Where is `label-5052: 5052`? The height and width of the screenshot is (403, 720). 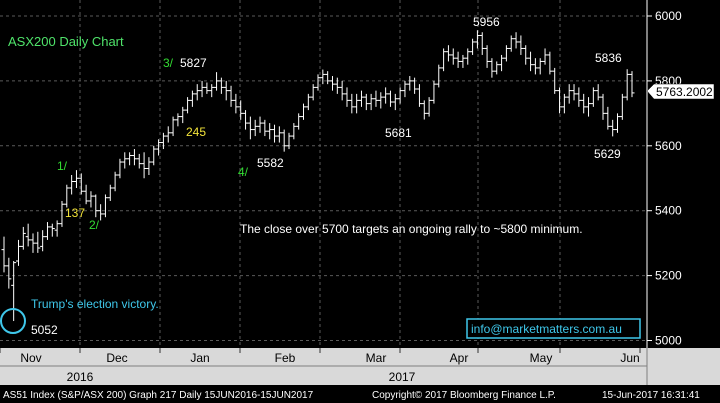 label-5052: 5052 is located at coordinates (44, 330).